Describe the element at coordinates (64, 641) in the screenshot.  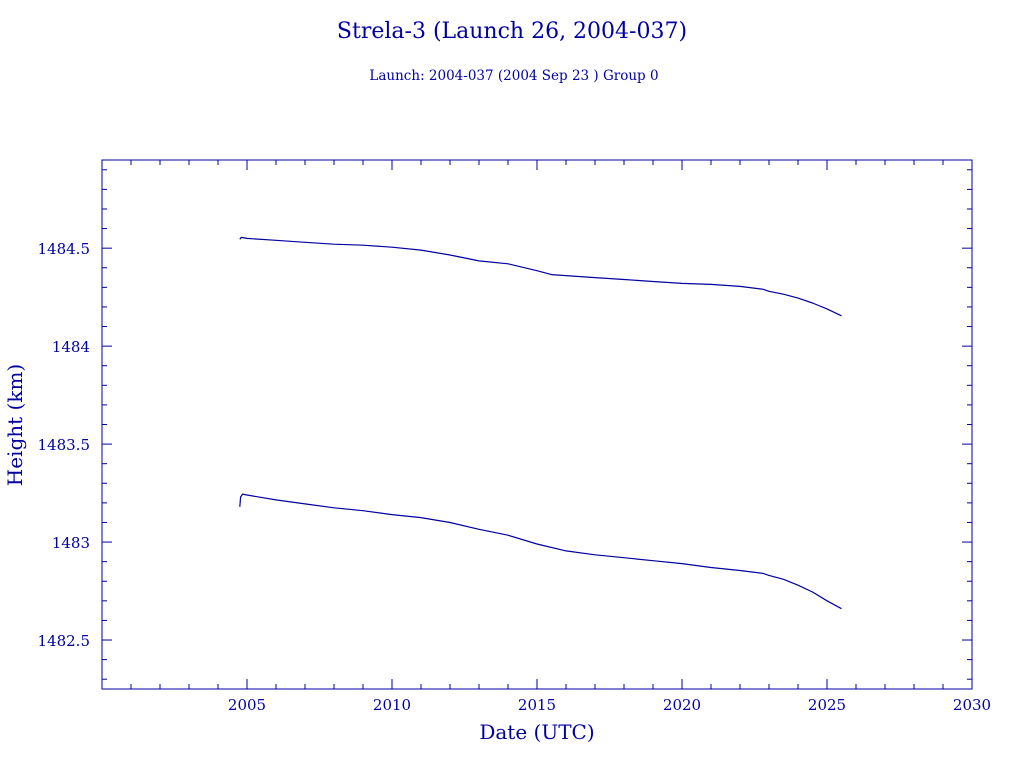
I see `y-tick-label: 1482.5` at that location.